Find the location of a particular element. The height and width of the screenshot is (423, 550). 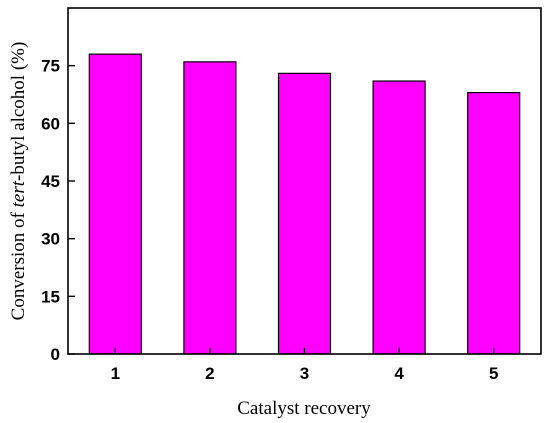

x-tick-label: 5 is located at coordinates (493, 373).